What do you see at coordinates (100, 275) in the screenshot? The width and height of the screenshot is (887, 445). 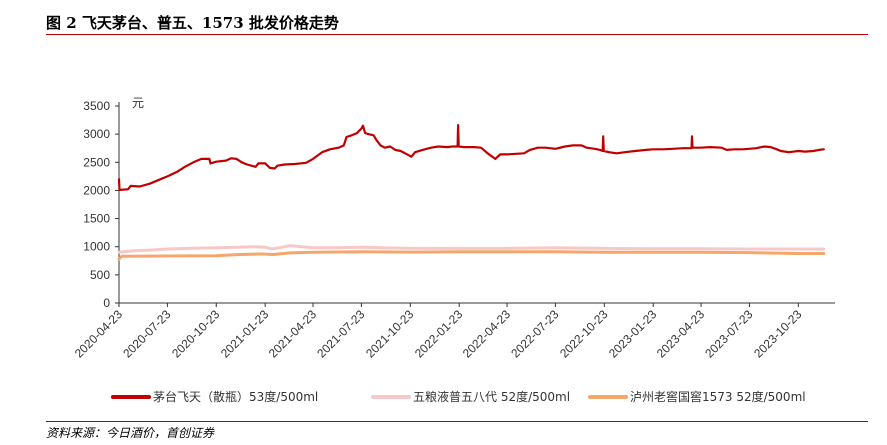 I see `y-tick-label: 500` at bounding box center [100, 275].